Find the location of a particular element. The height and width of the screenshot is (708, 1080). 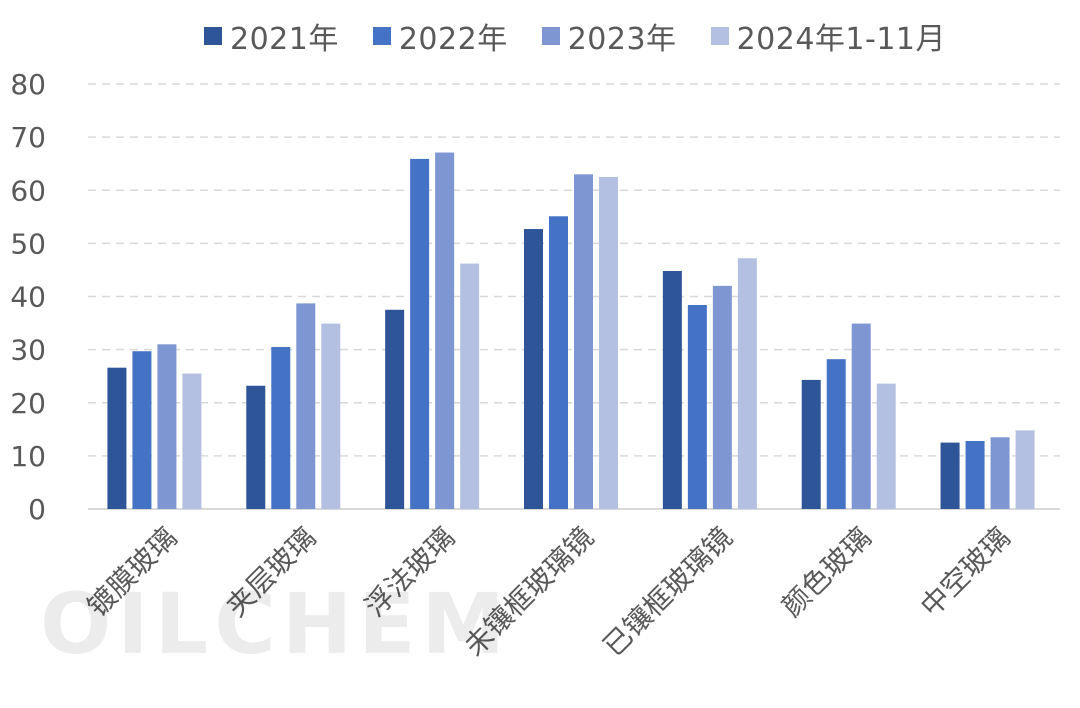

y-tick-label: 40 is located at coordinates (28, 297).